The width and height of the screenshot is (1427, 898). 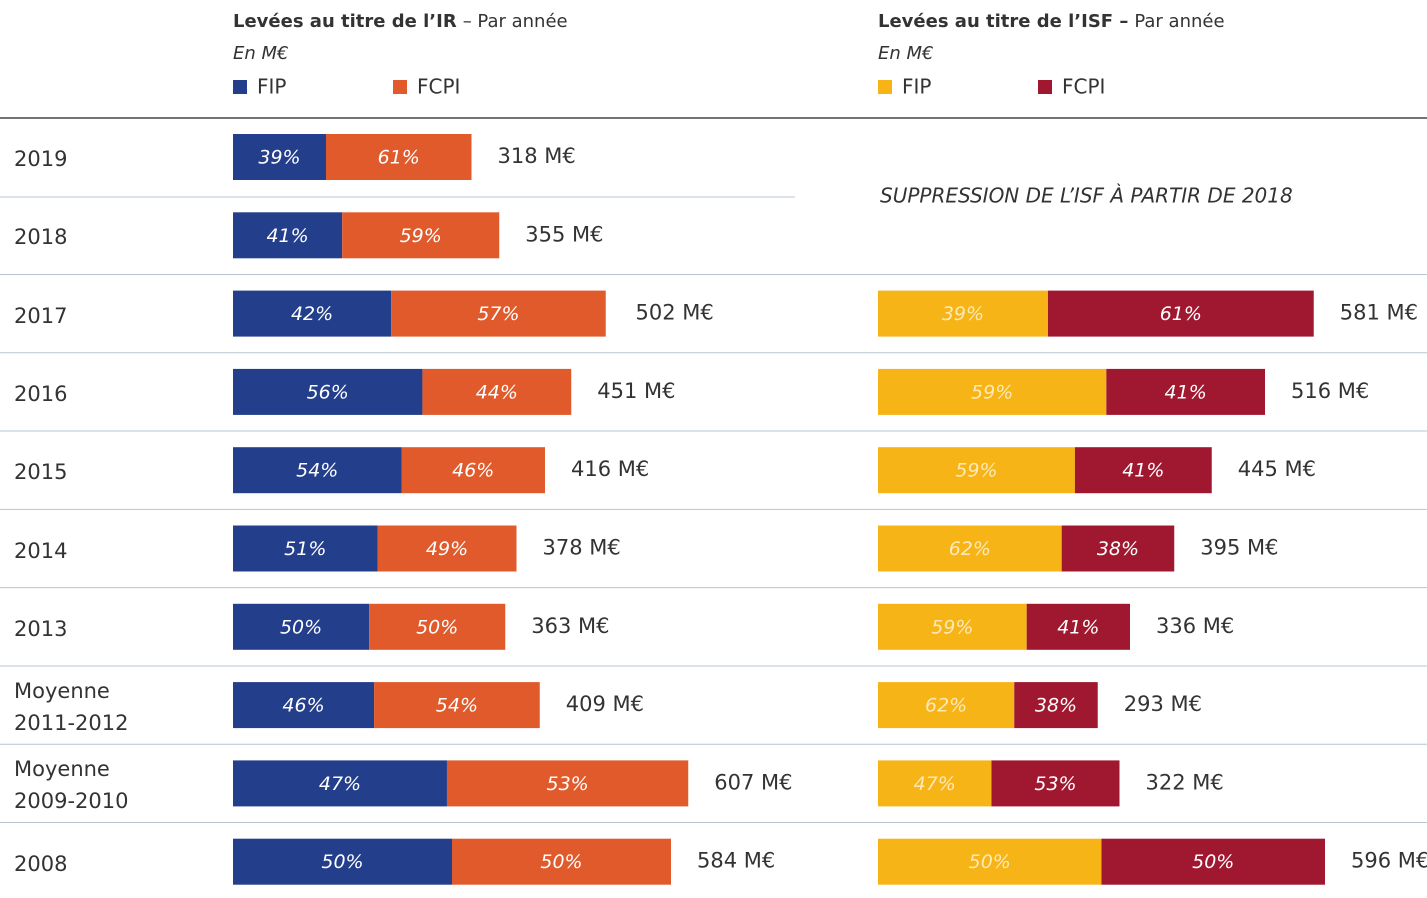 I want to click on total-label: 336 M€, so click(x=1195, y=626).